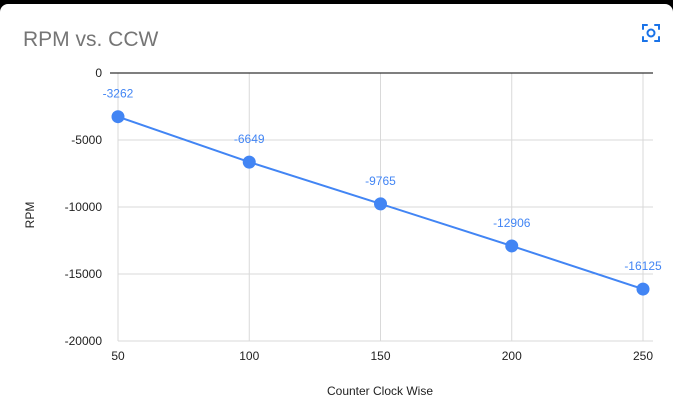 The image size is (673, 418). Describe the element at coordinates (249, 139) in the screenshot. I see `data-label: -6649` at that location.